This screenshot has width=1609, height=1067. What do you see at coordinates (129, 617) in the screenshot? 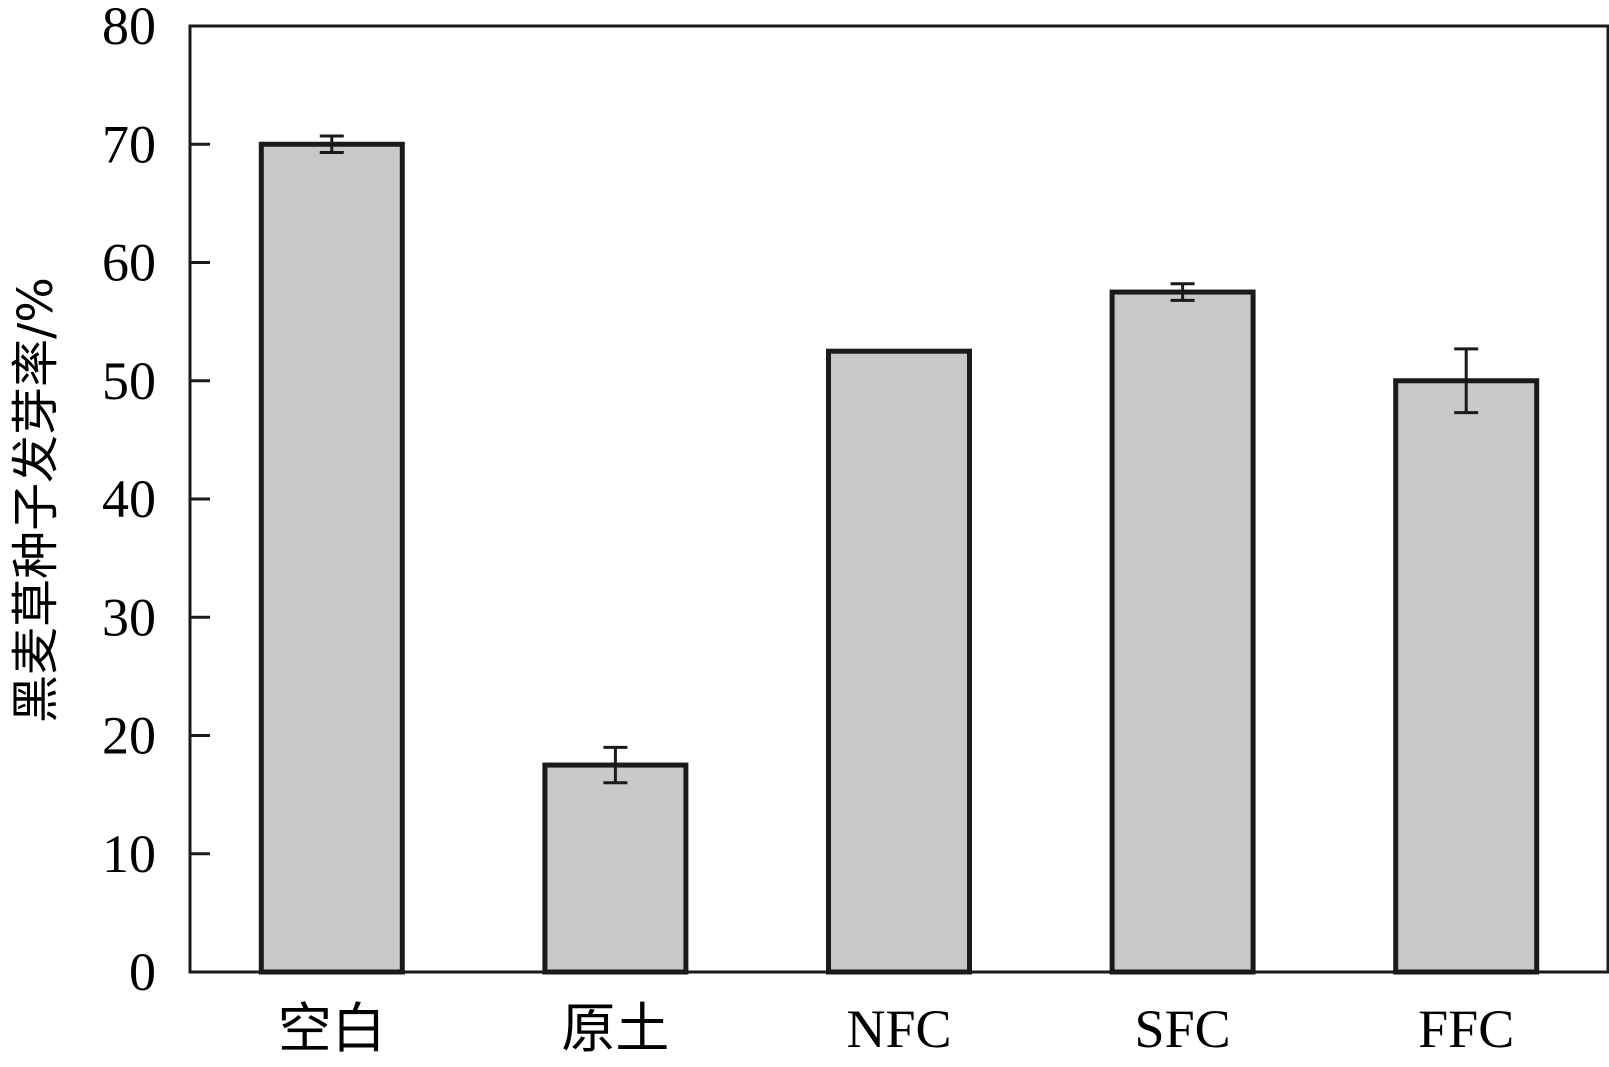
I see `y-tick-label: 30` at bounding box center [129, 617].